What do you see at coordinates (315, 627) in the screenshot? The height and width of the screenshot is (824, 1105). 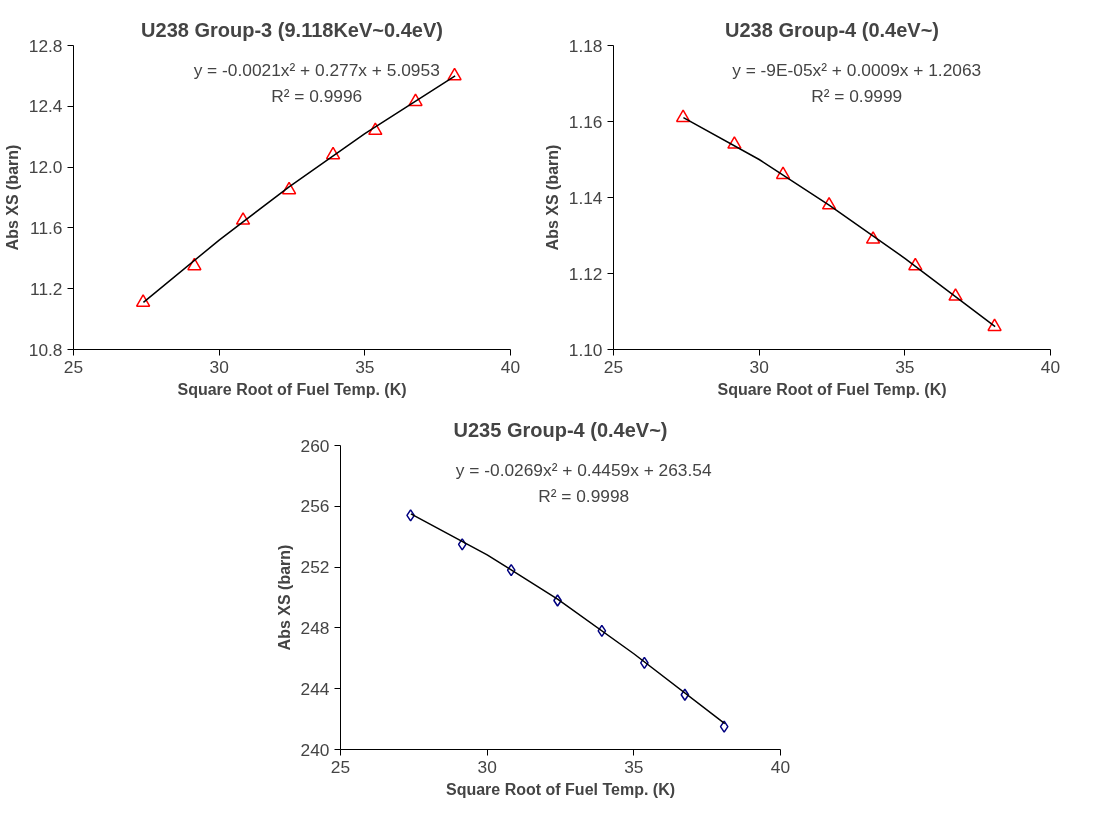 I see `y-tick-label: 248` at bounding box center [315, 627].